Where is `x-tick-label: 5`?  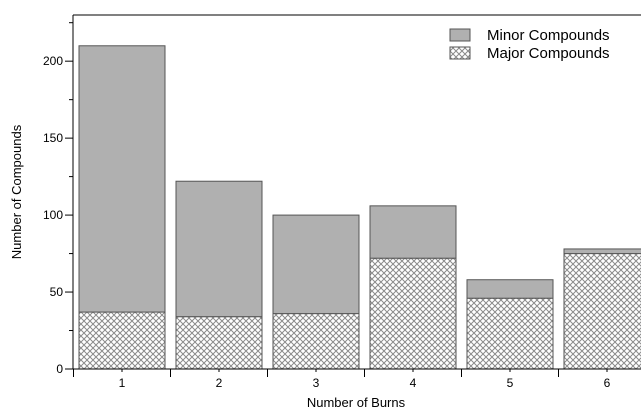
x-tick-label: 5 is located at coordinates (510, 383).